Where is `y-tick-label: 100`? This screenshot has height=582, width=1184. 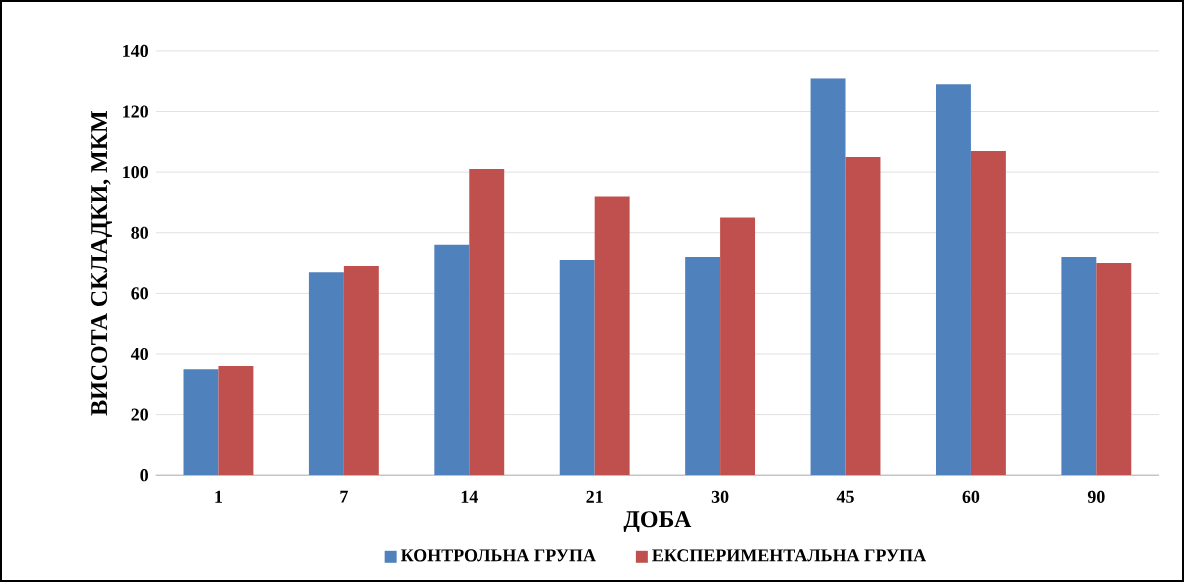
y-tick-label: 100 is located at coordinates (135, 172).